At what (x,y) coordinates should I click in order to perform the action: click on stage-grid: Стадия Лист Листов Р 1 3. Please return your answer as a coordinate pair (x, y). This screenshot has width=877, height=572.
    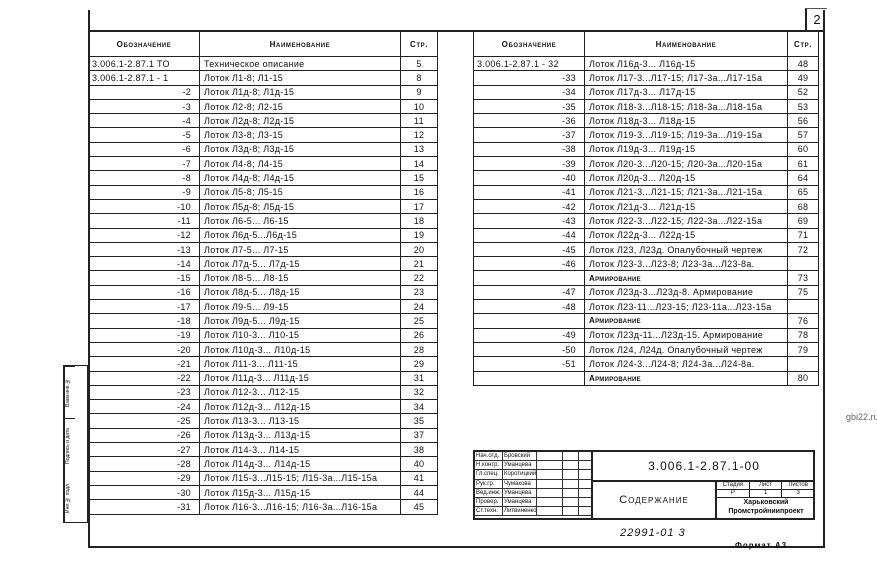
    Looking at the image, I should click on (766, 490).